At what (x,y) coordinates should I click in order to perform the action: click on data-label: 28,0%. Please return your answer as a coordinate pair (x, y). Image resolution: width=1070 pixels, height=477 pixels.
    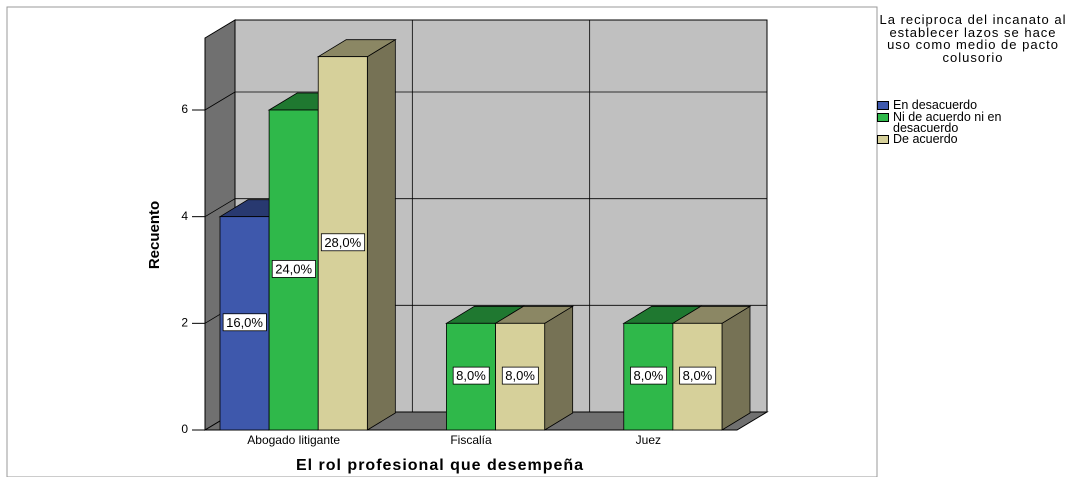
    Looking at the image, I should click on (342, 242).